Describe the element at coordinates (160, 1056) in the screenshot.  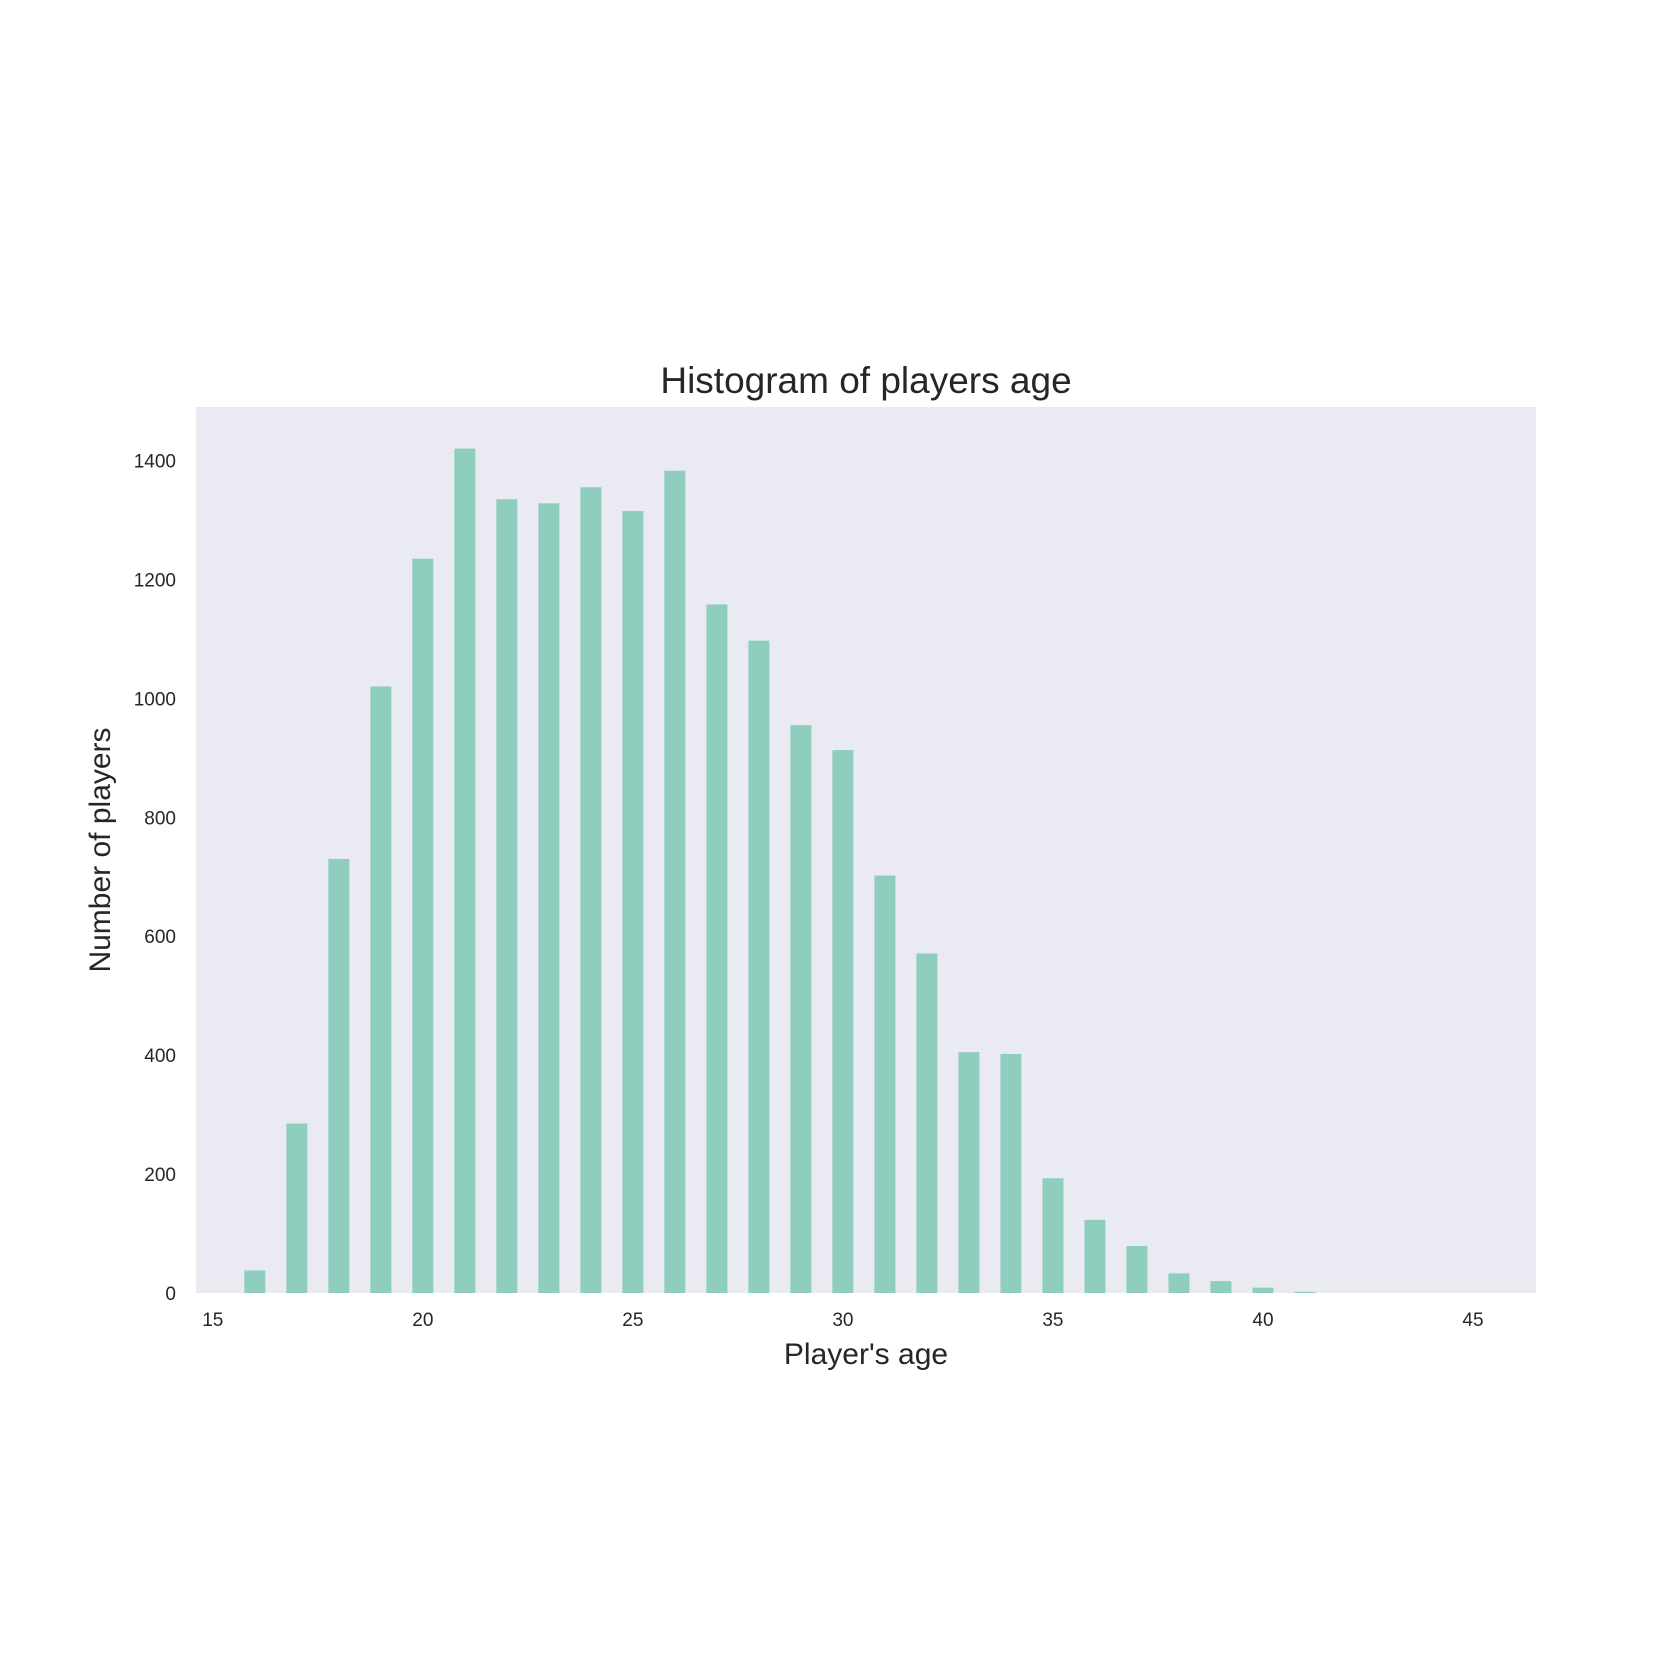
I see `y-tick-label: 400` at that location.